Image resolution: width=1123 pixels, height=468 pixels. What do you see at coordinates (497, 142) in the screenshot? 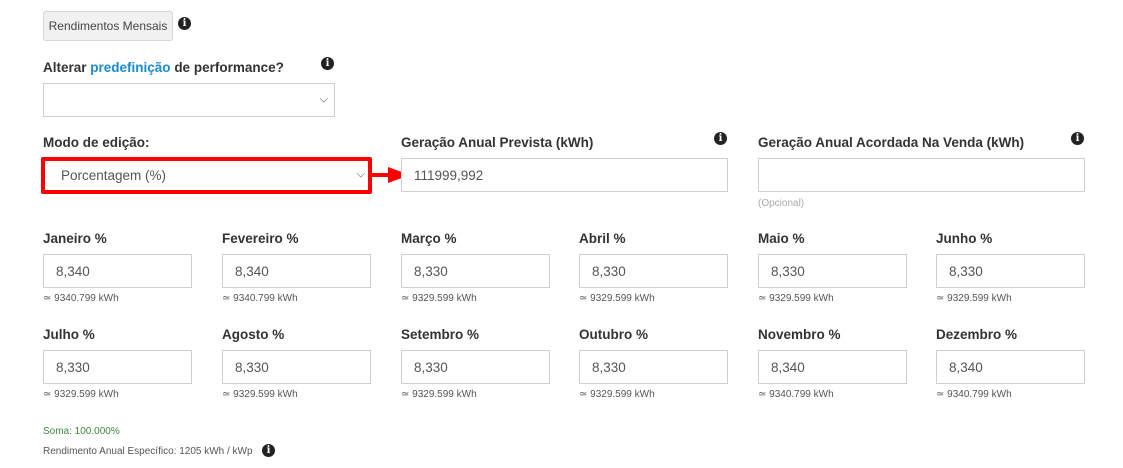
I see `annual-forecast-label: Geração Anual Prevista (kWh)` at bounding box center [497, 142].